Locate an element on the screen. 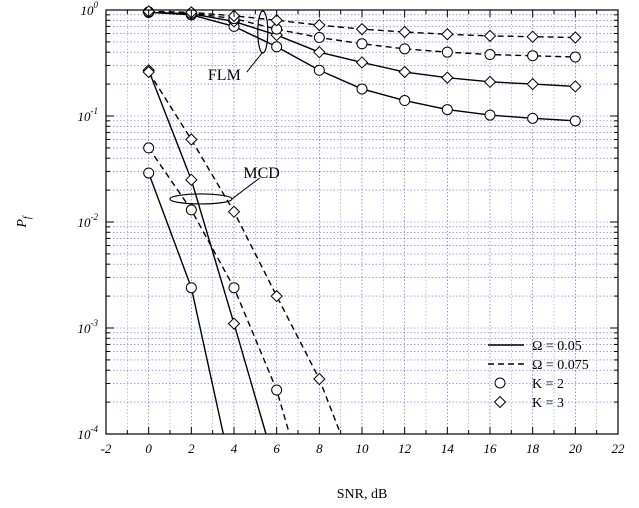 Image resolution: width=639 pixels, height=508 pixels. y-tick-label: 10⁻³ is located at coordinates (88, 327).